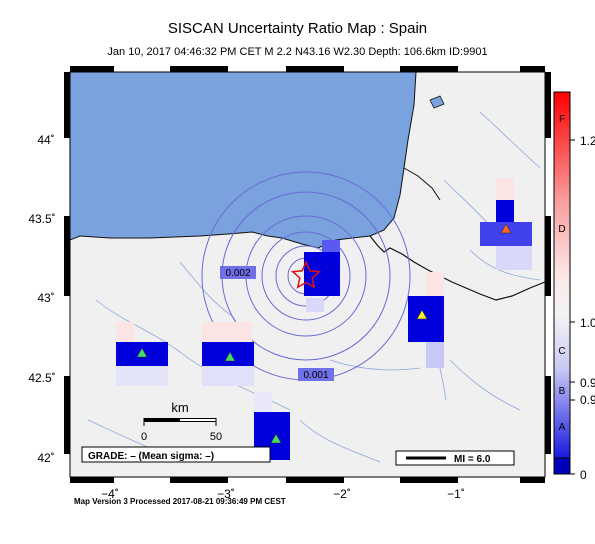 The image size is (595, 544). What do you see at coordinates (561, 229) in the screenshot?
I see `grade-letter: D` at bounding box center [561, 229].